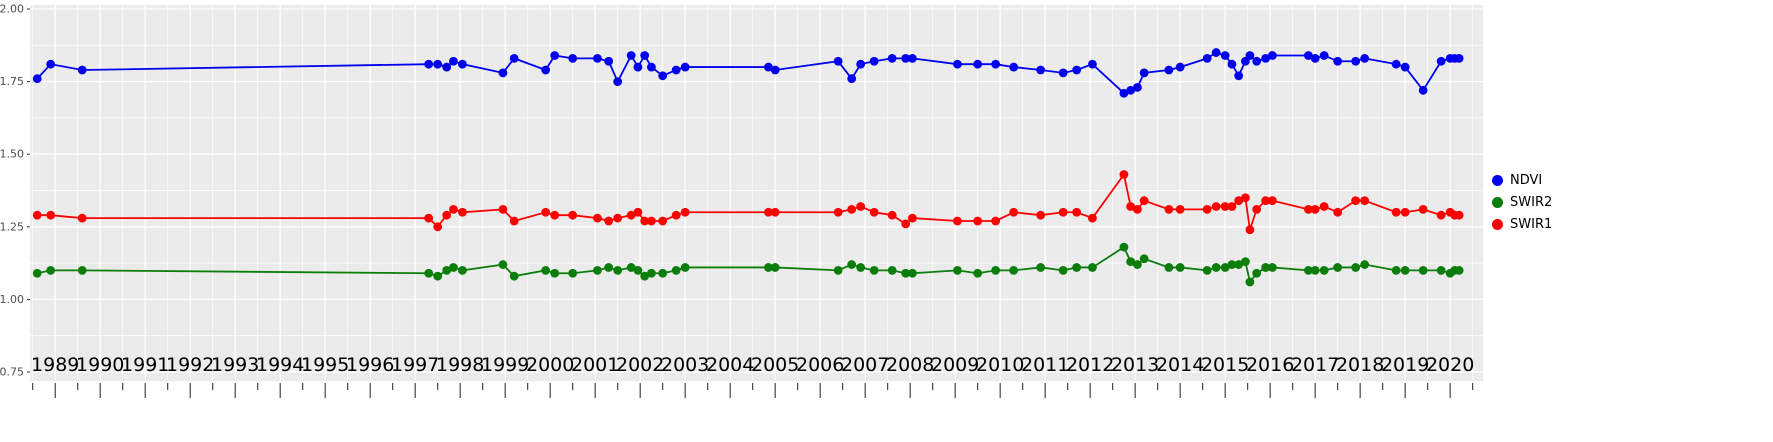 This screenshot has height=442, width=1773. Describe the element at coordinates (595, 365) in the screenshot. I see `x-tick-label: 2001` at that location.